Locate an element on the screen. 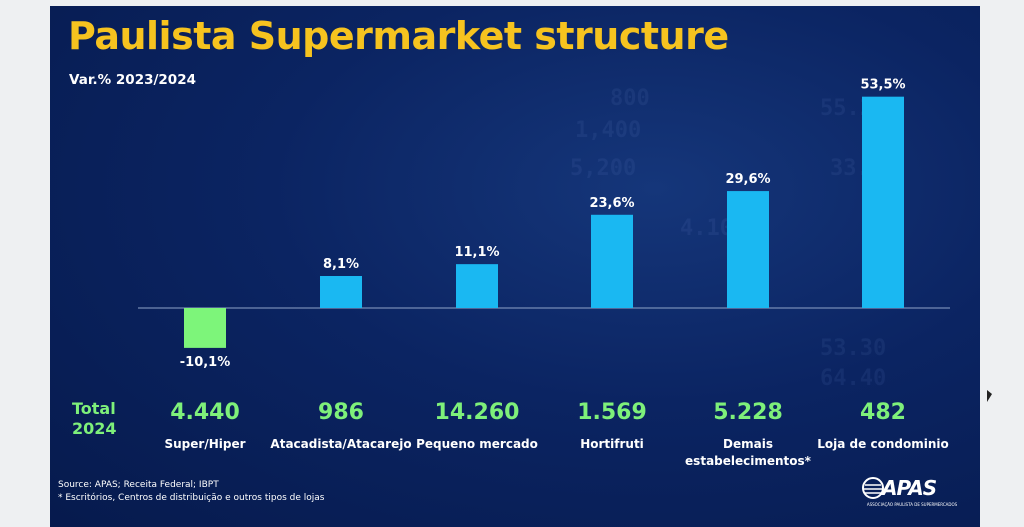 This screenshot has width=1024, height=527. background-decoration: 1,400 is located at coordinates (608, 130).